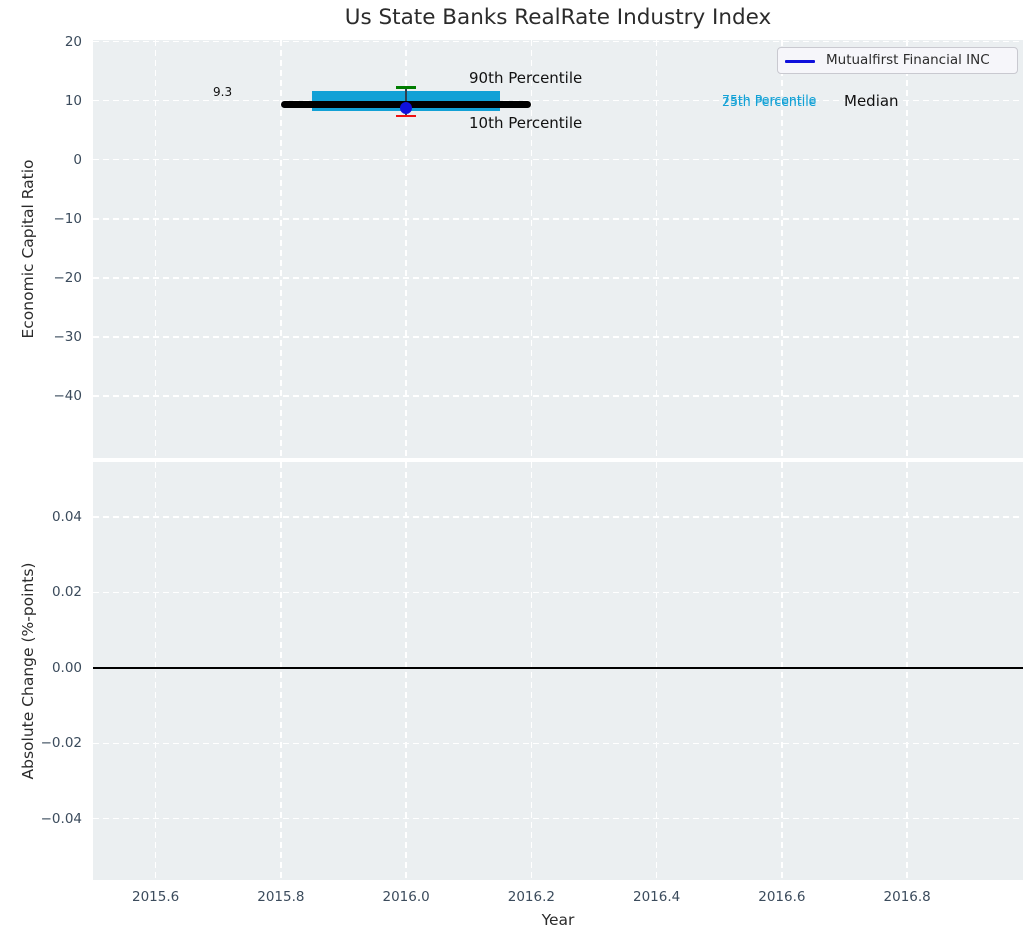 This screenshot has height=942, width=1034. I want to click on p90-tick-mark, so click(406, 87).